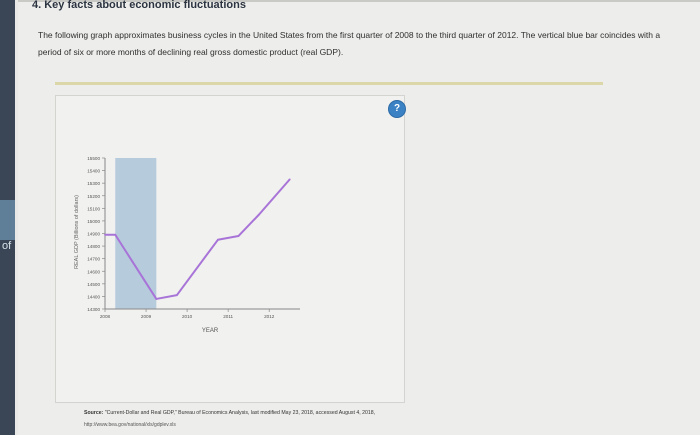  I want to click on y-tick-label: 14300, so click(93, 309).